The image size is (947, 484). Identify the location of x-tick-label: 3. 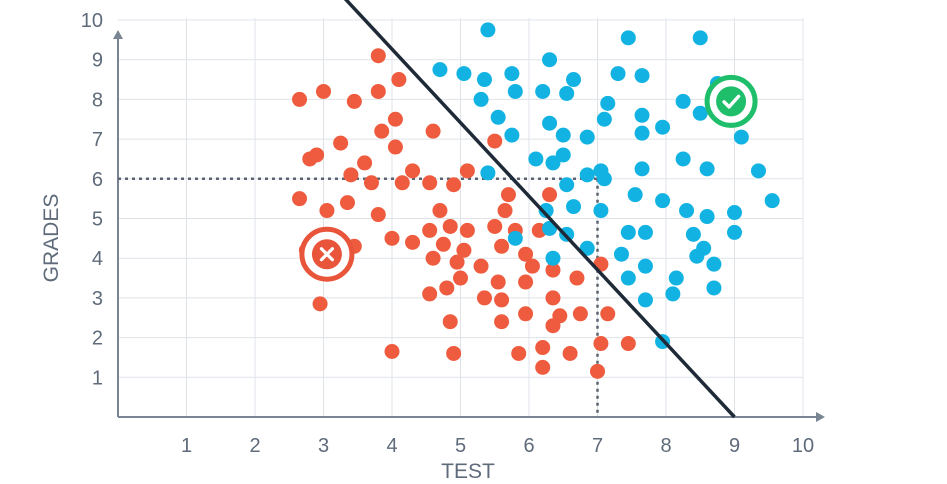
(323, 446).